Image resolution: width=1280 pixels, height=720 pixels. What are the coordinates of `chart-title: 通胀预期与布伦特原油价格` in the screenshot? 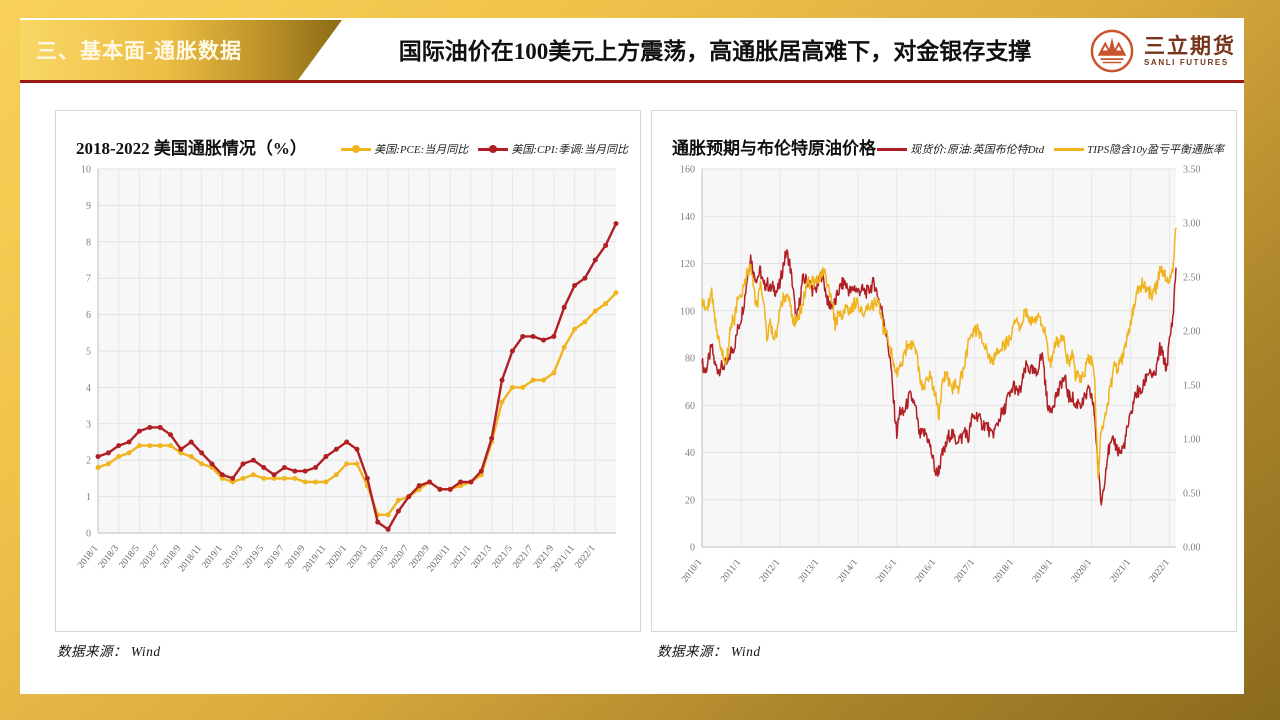 It's located at (774, 148).